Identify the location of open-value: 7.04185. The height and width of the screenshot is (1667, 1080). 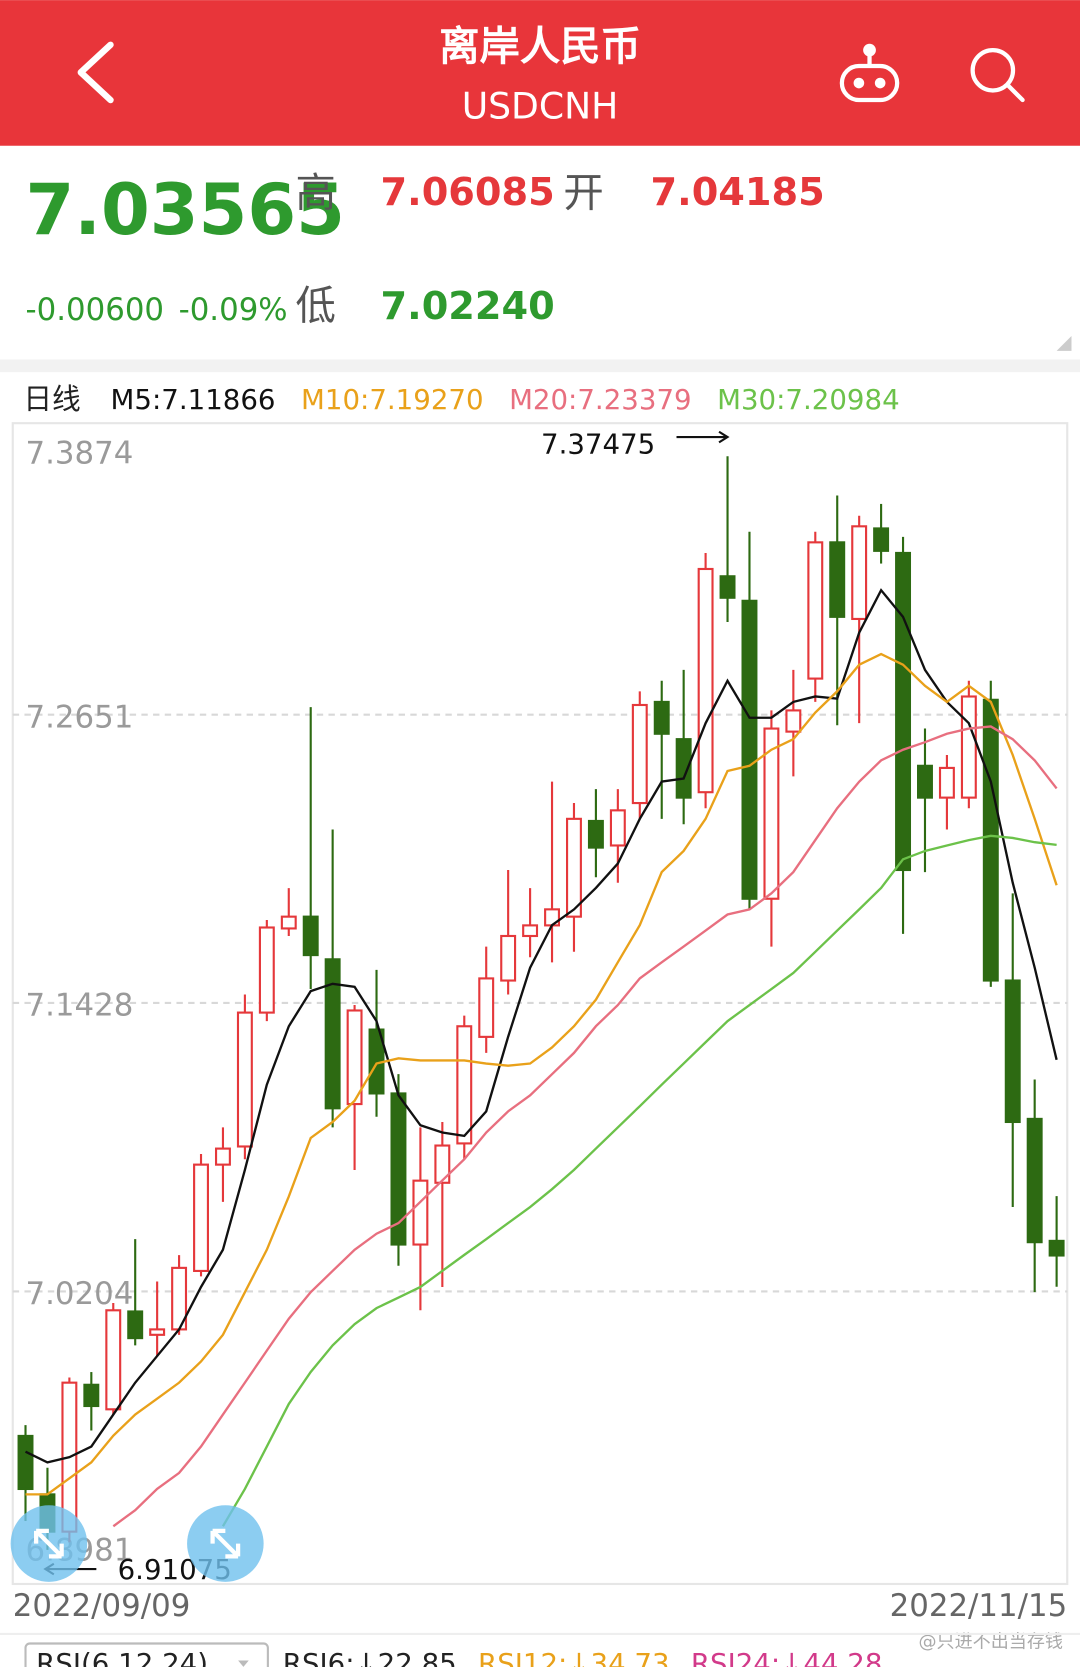
(738, 192).